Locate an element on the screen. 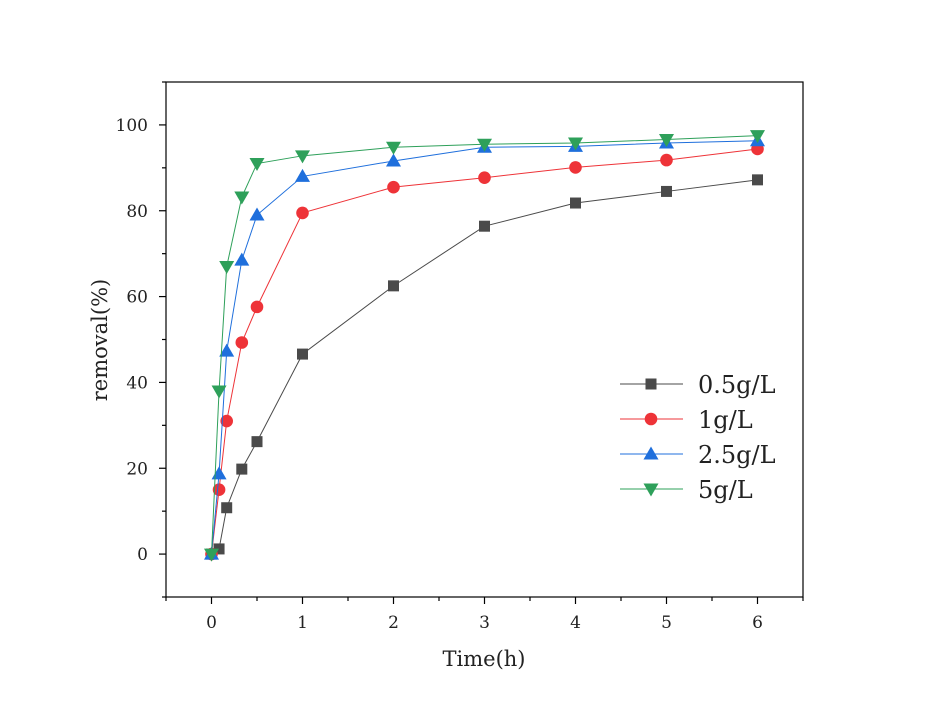 This screenshot has width=934, height=715. legend-label: 5g/L is located at coordinates (725, 490).